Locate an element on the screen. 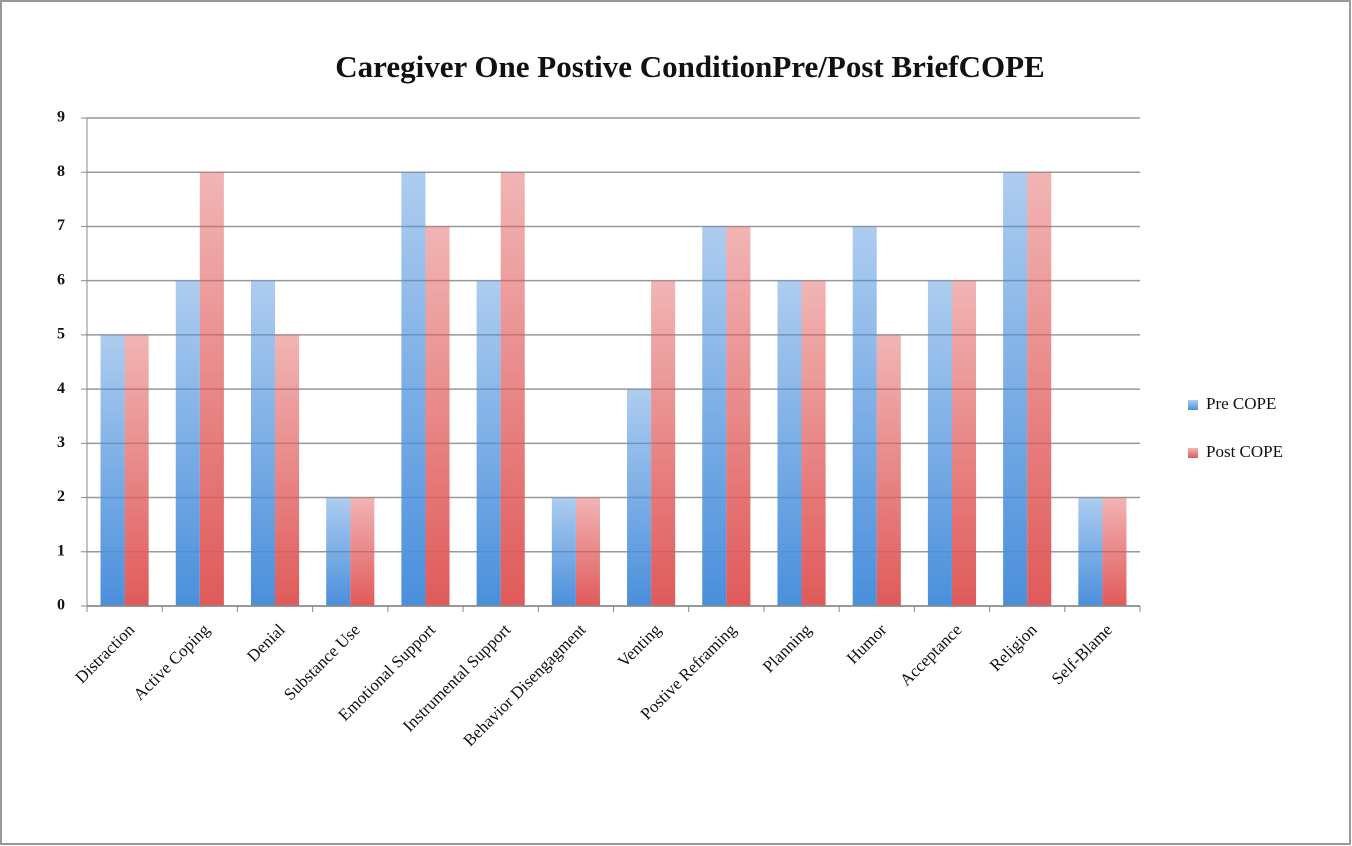 The image size is (1352, 846). legend-label: Post COPE is located at coordinates (1244, 451).